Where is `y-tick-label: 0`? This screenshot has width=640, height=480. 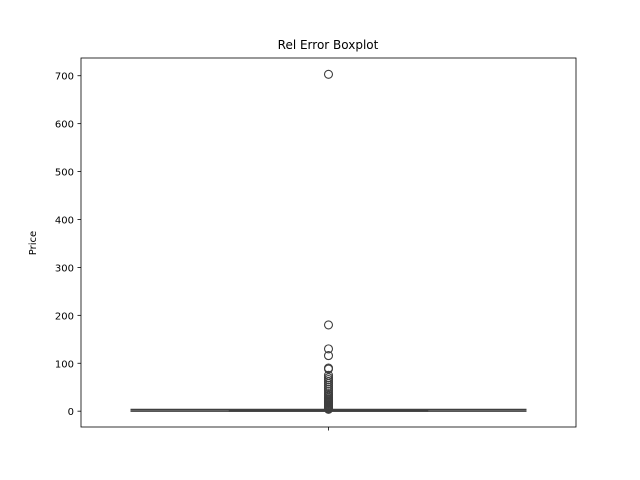 y-tick-label: 0 is located at coordinates (71, 412).